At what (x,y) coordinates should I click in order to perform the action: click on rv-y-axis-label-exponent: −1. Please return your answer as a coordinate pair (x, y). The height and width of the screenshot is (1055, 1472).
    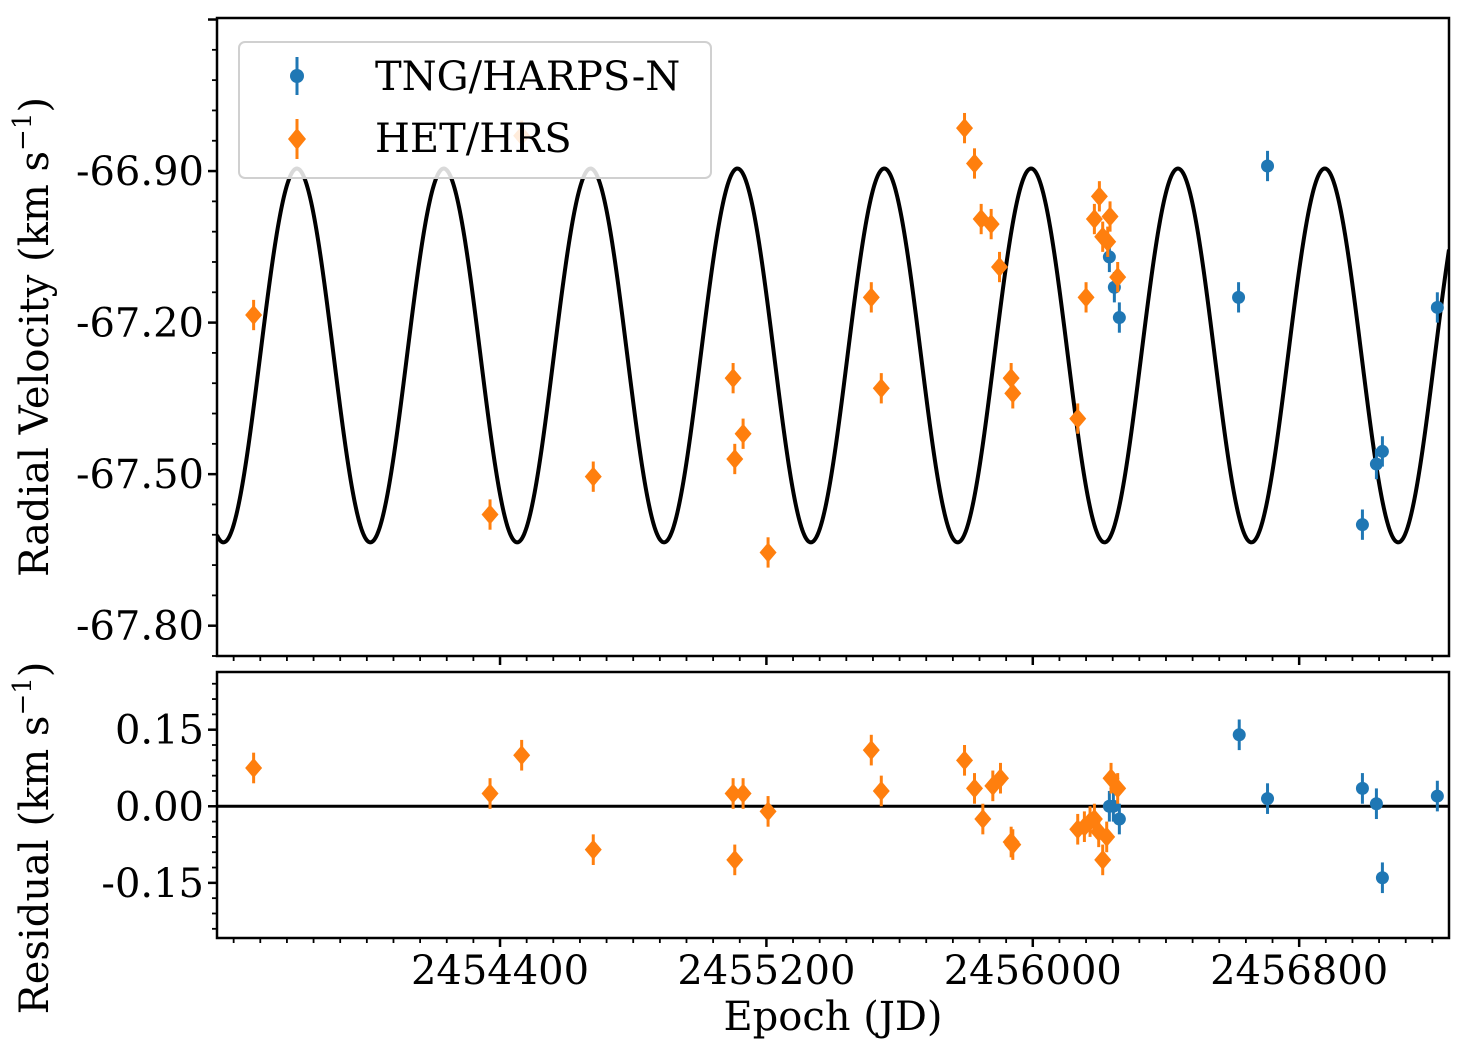
    Looking at the image, I should click on (23, 132).